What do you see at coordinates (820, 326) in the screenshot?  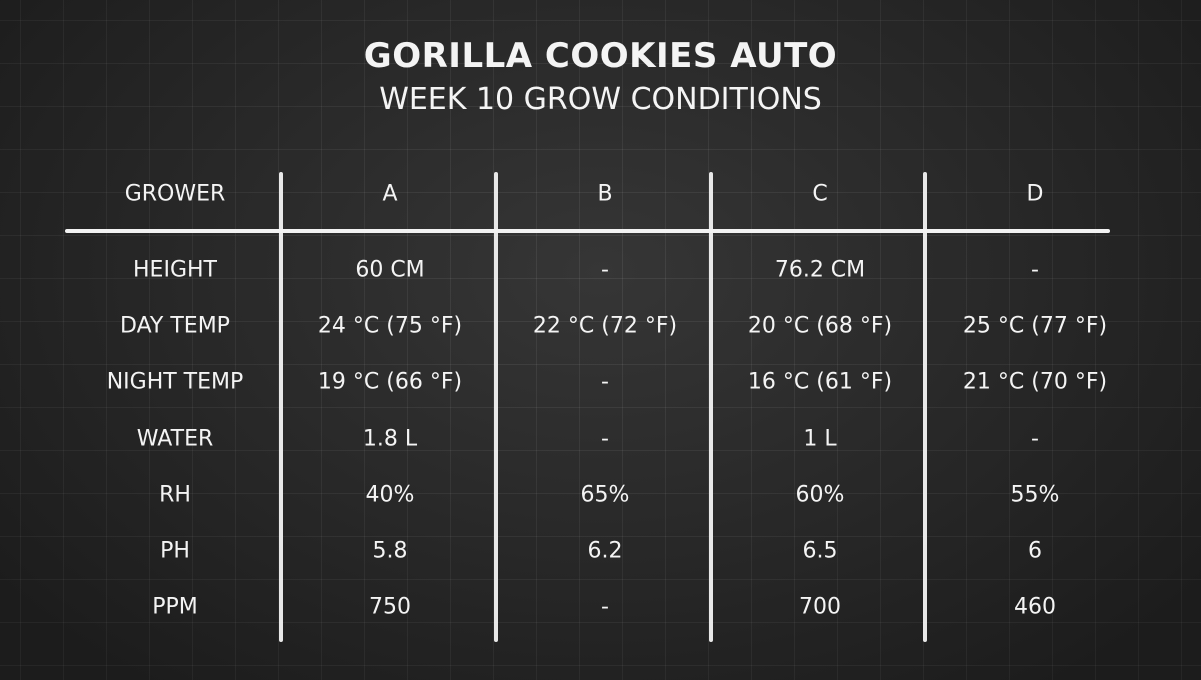 I see `table-cell: 20 °C (68 °F)` at bounding box center [820, 326].